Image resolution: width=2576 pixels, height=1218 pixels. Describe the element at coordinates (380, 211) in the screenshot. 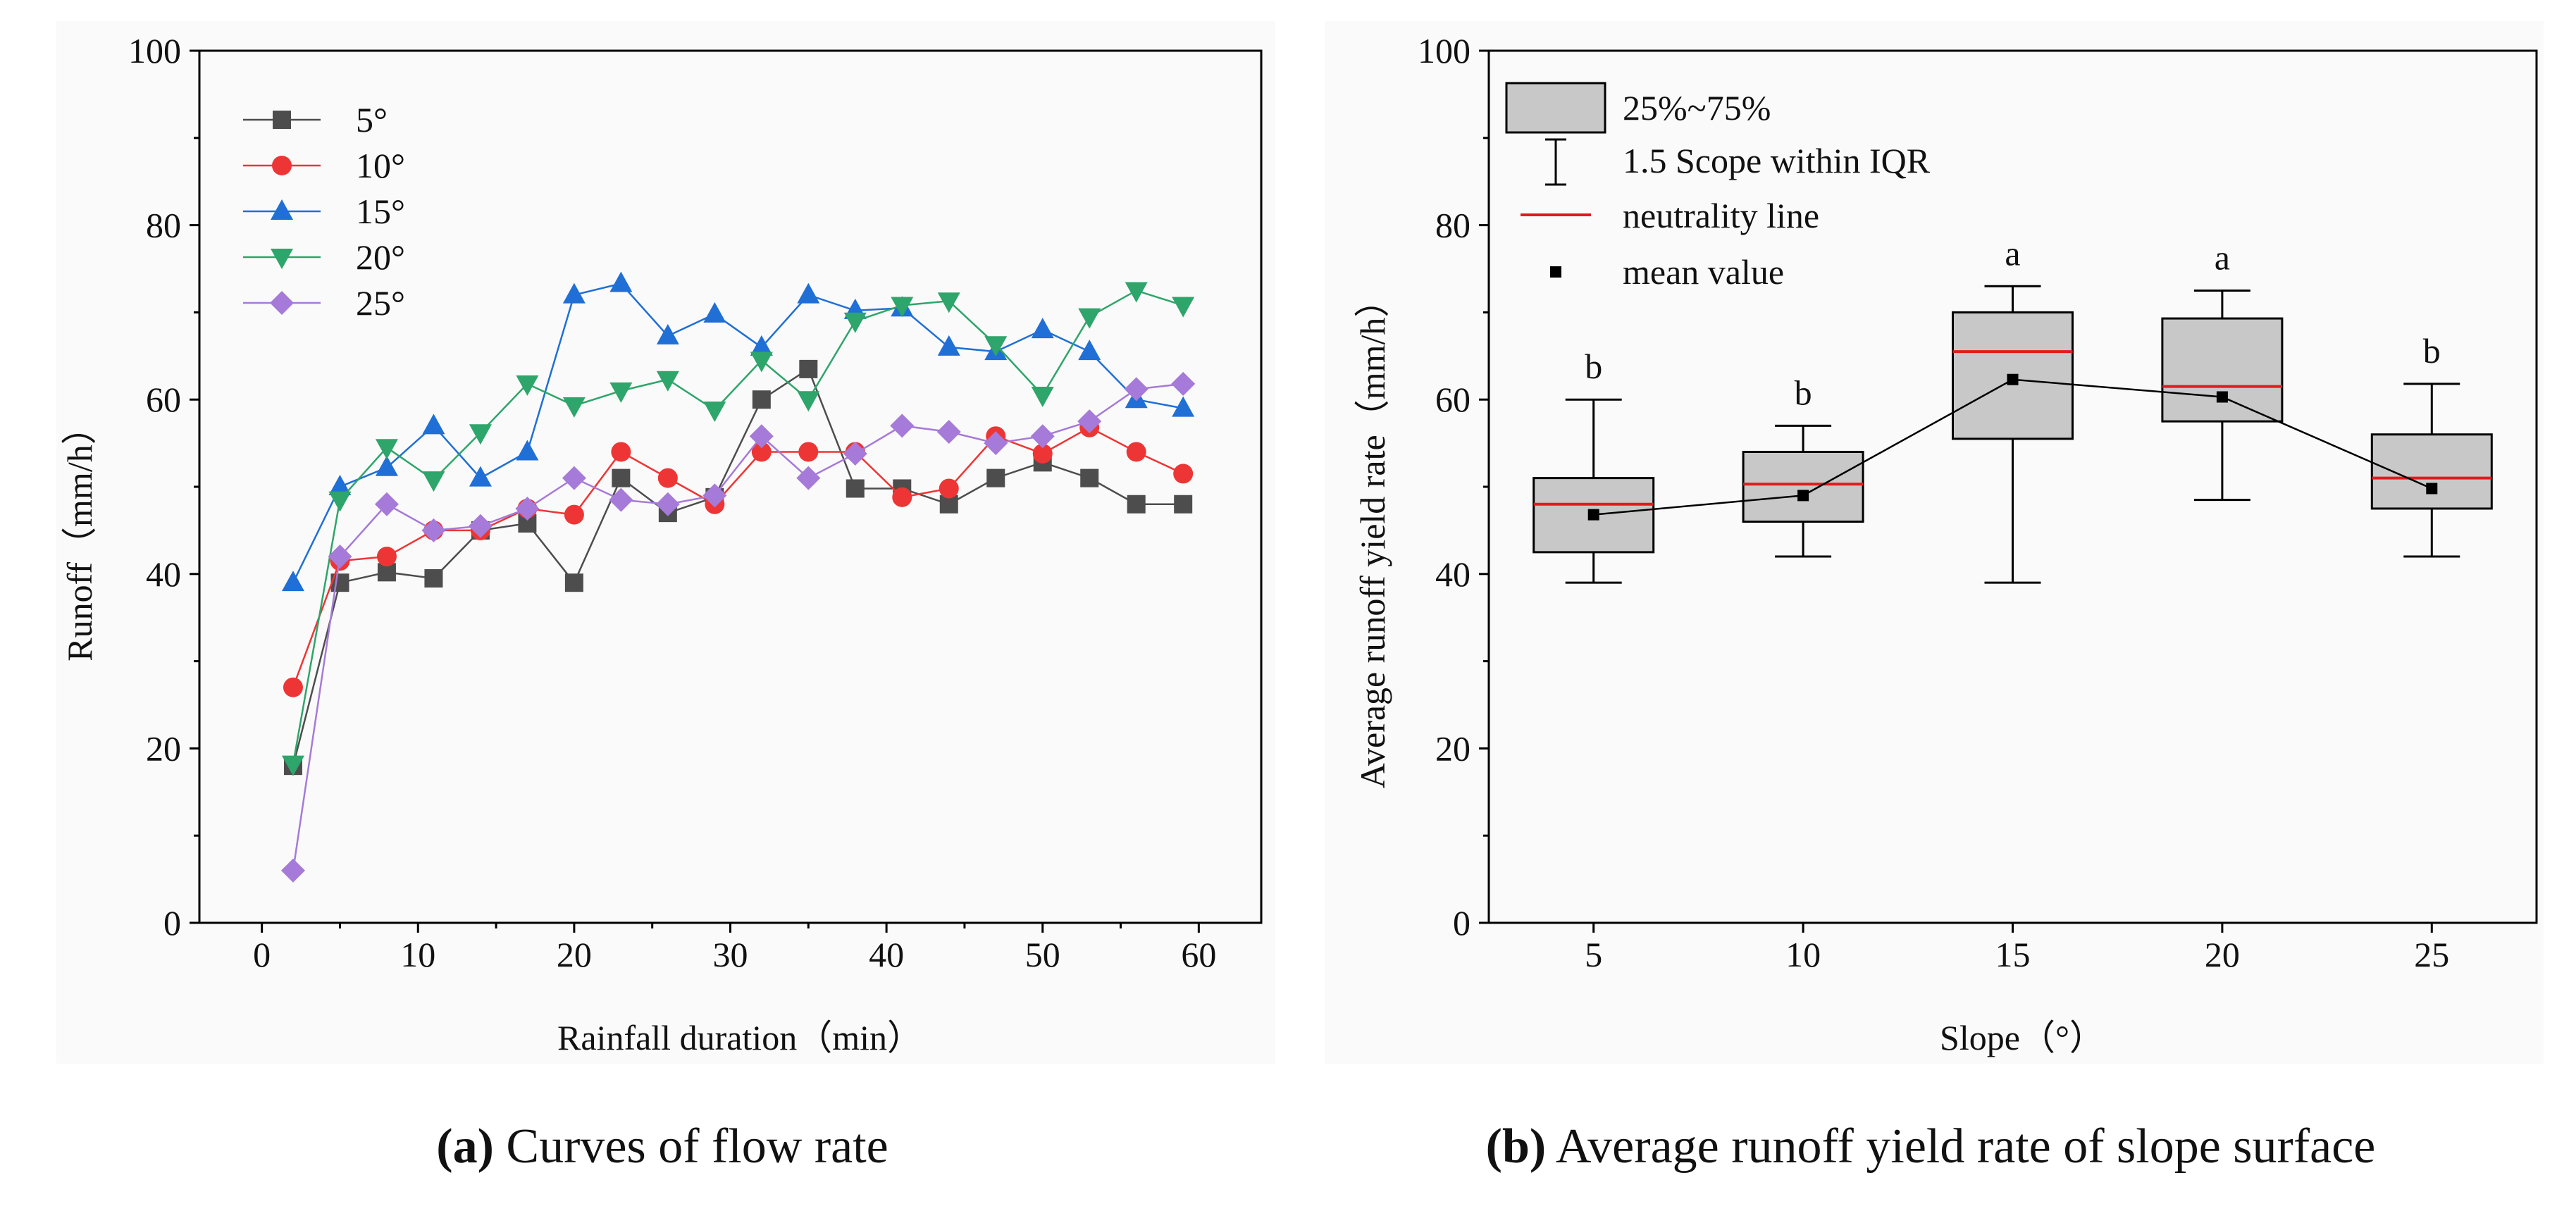

I see `chart-a-legend-label: 15°` at that location.